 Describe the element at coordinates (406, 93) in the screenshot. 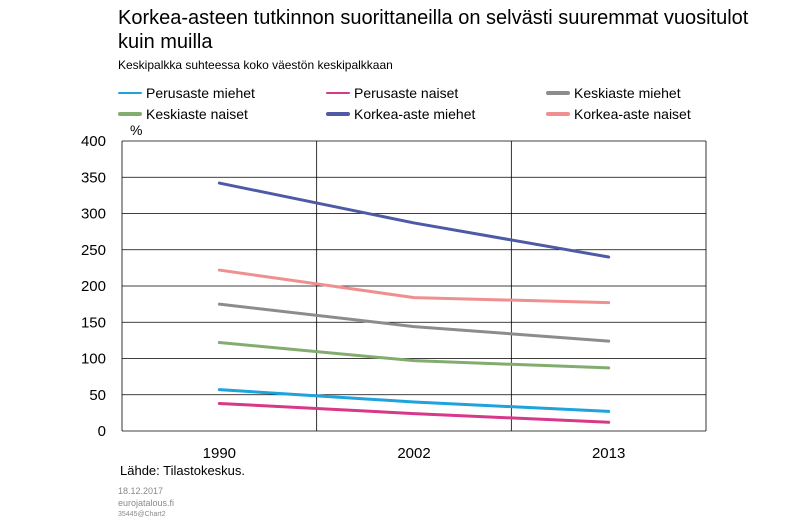

I see `legend-label: Perusaste naiset` at that location.